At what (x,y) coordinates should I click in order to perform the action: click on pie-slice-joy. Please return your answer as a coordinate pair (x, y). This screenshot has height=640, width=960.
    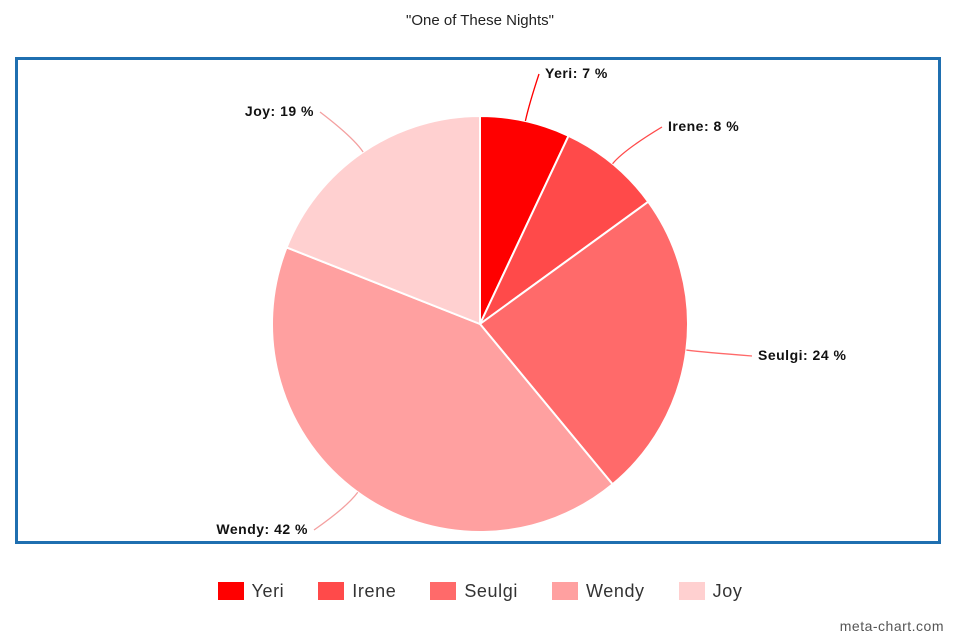
    Looking at the image, I should click on (383, 220).